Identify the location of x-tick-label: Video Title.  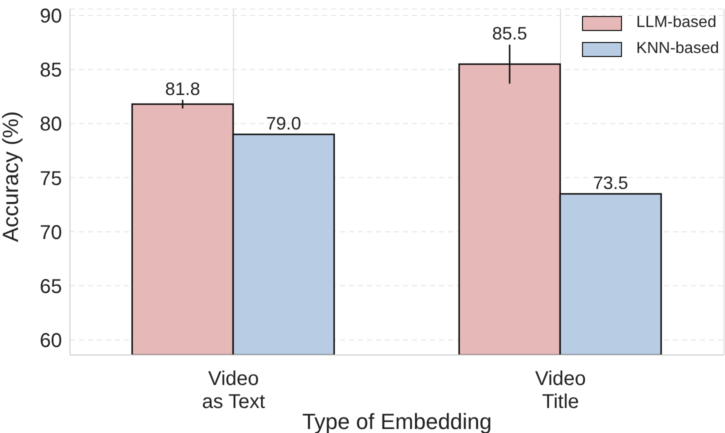
(560, 390).